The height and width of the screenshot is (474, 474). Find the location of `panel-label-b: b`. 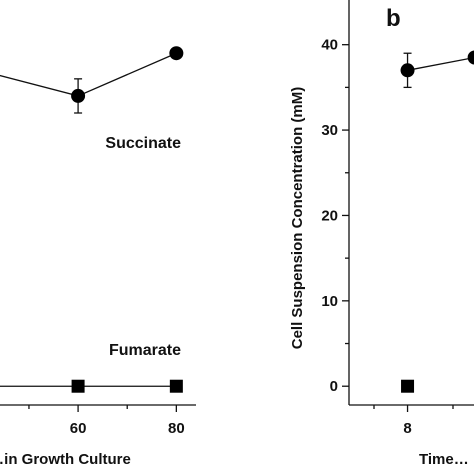

panel-label-b: b is located at coordinates (393, 18).